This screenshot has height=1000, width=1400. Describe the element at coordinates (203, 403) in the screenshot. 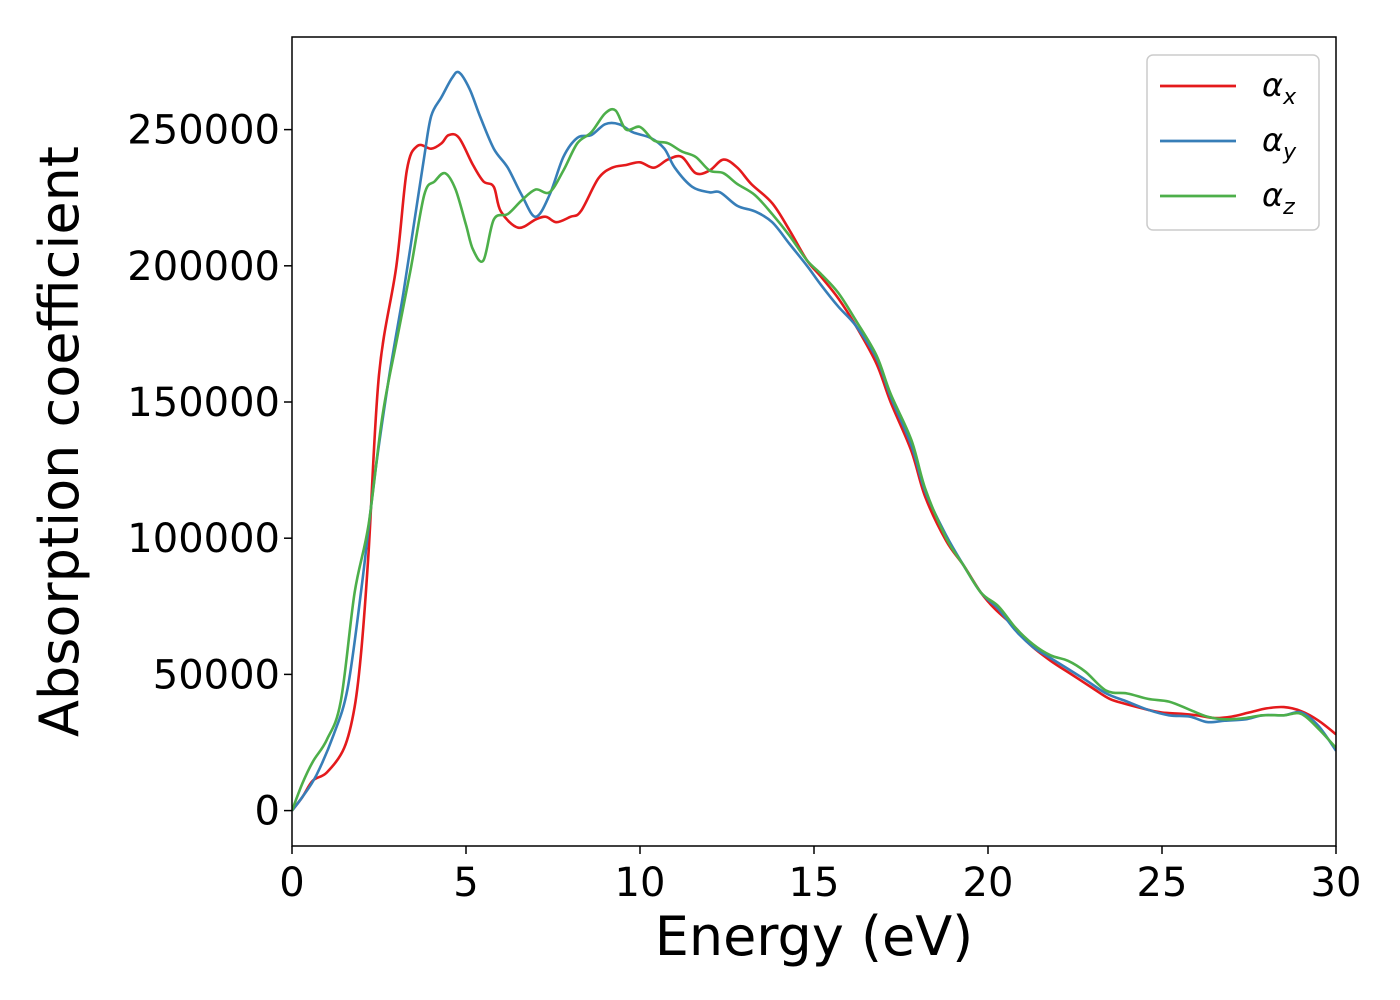

I see `y-tick-label: 150000` at that location.